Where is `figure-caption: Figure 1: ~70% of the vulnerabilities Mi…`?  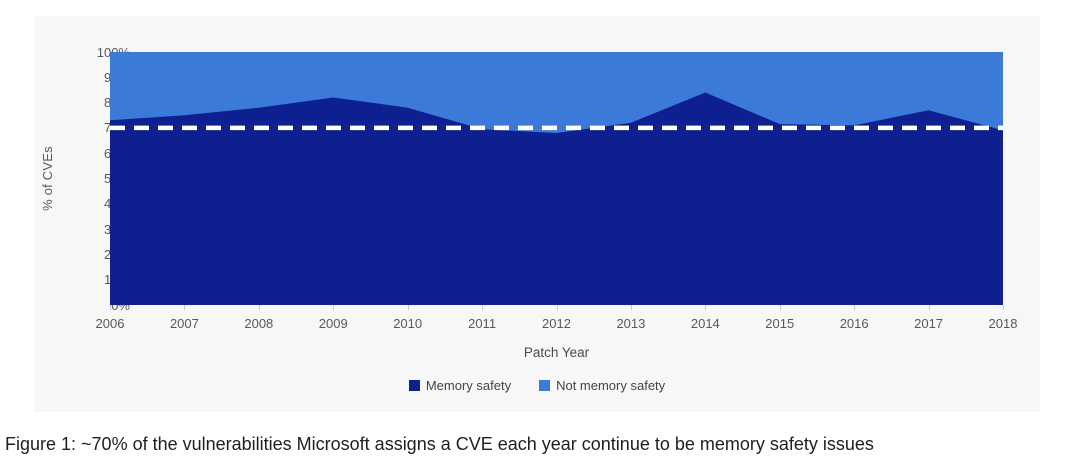 figure-caption: Figure 1: ~70% of the vulnerabilities Mi… is located at coordinates (439, 444).